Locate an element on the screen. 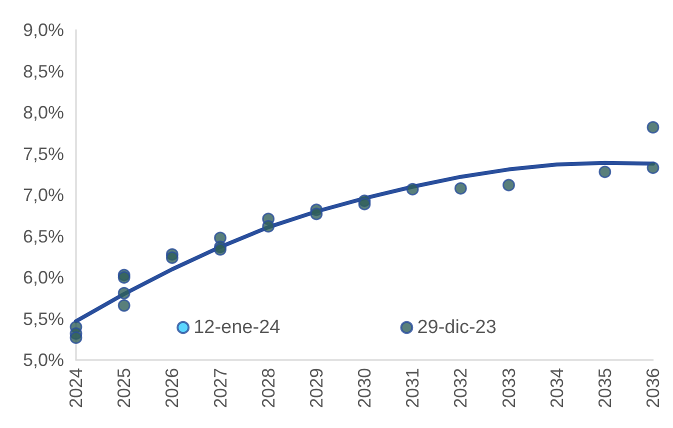 This screenshot has width=673, height=428. y-tick-label: 8,0% is located at coordinates (43, 112).